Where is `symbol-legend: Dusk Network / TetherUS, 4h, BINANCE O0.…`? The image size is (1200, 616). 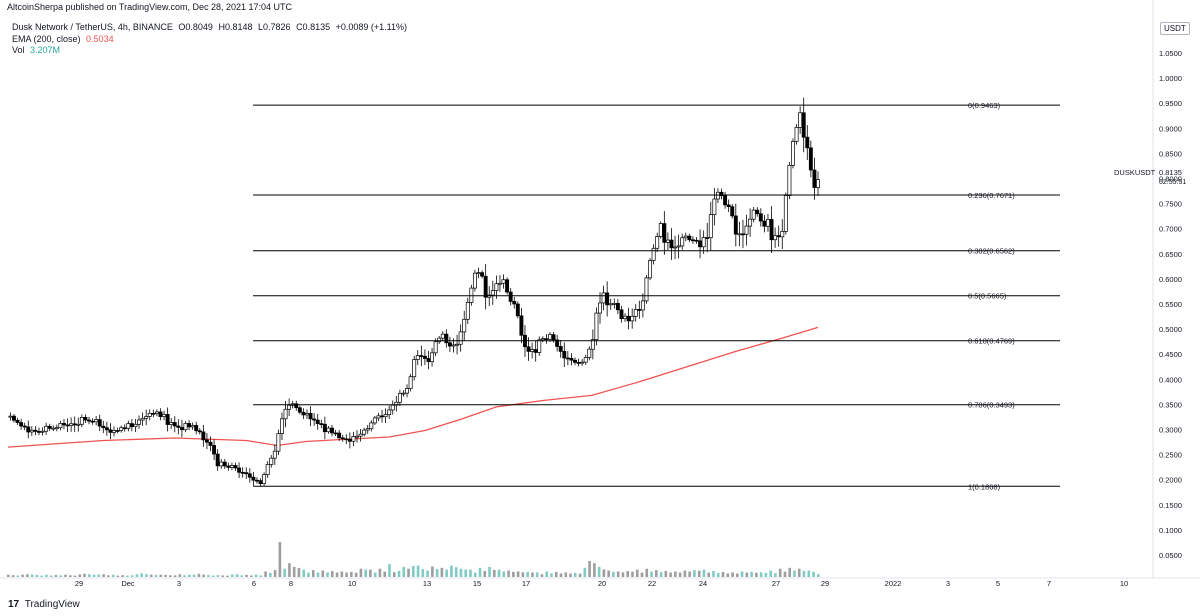 symbol-legend: Dusk Network / TetherUS, 4h, BINANCE O0.… is located at coordinates (211, 27).